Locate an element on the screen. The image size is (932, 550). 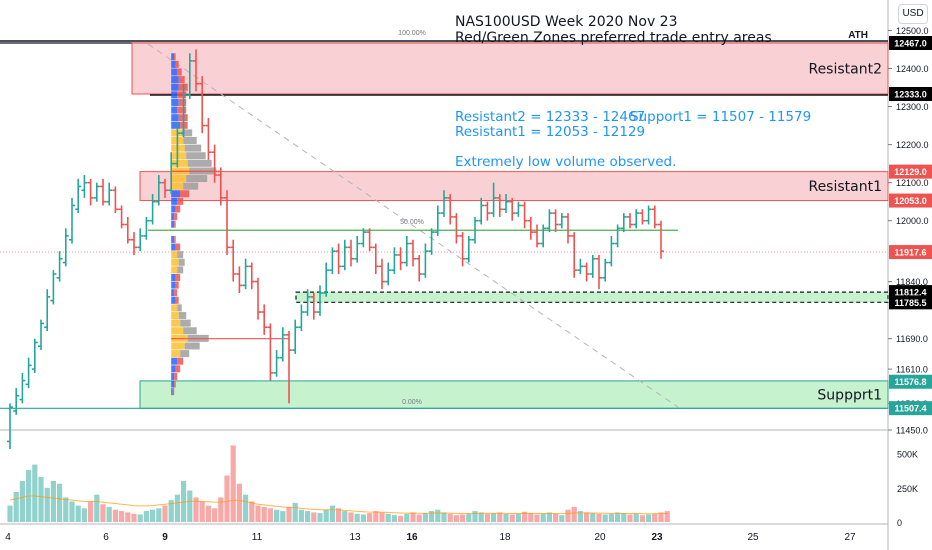
price-badge: 12467.0 is located at coordinates (910, 43).